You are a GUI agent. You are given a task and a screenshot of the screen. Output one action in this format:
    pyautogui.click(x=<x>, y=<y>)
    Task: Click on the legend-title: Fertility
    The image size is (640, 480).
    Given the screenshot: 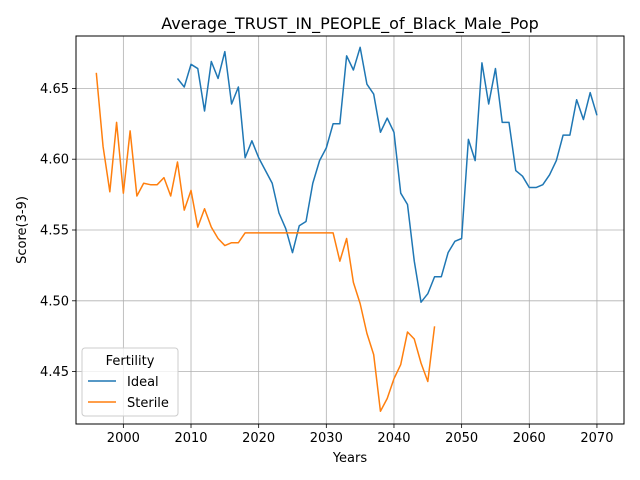 What is the action you would take?
    pyautogui.click(x=130, y=361)
    